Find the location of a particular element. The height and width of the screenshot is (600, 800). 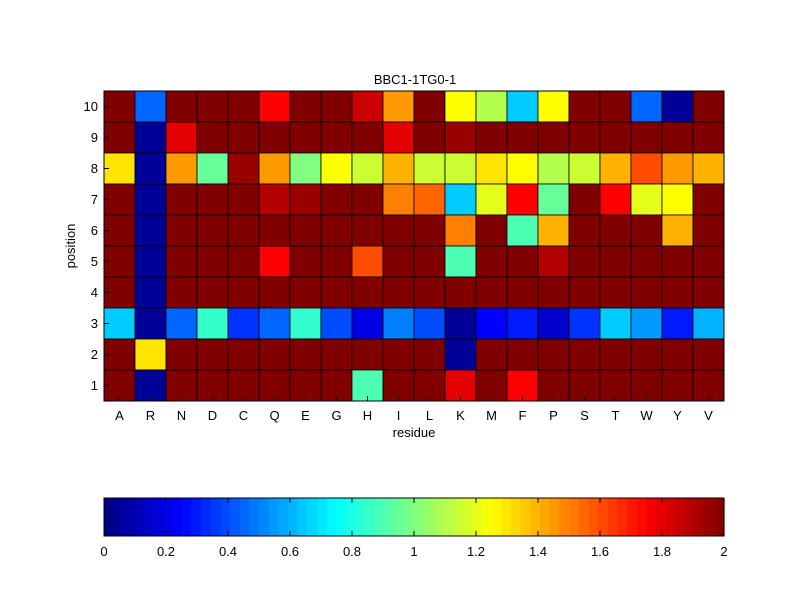

x-tick-label: I is located at coordinates (399, 415).